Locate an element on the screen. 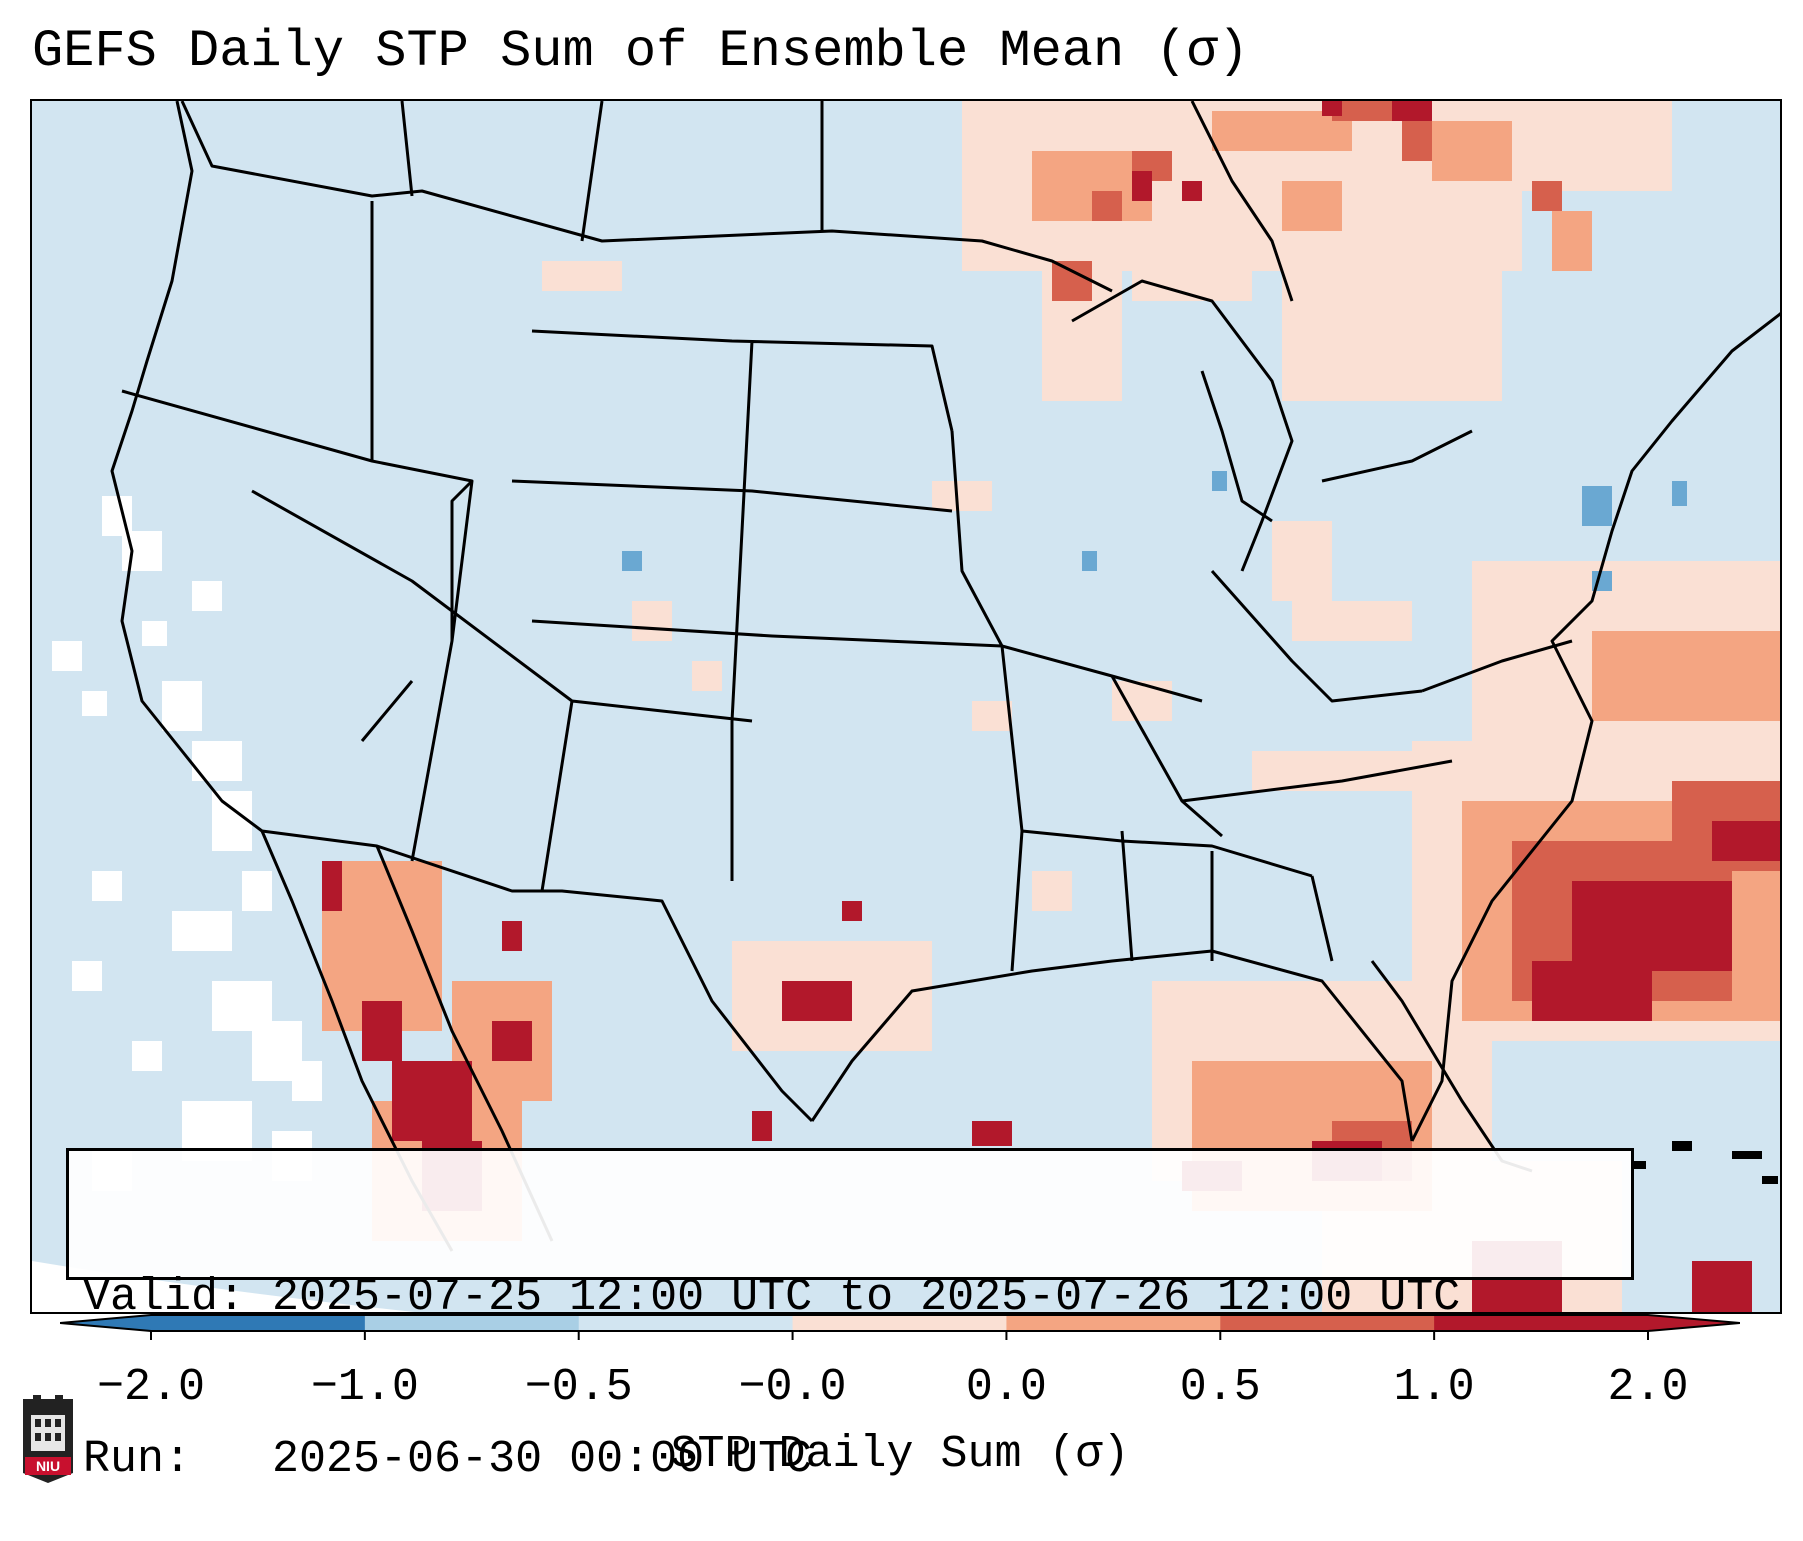  high-anomaly-north is located at coordinates (1307, 201).